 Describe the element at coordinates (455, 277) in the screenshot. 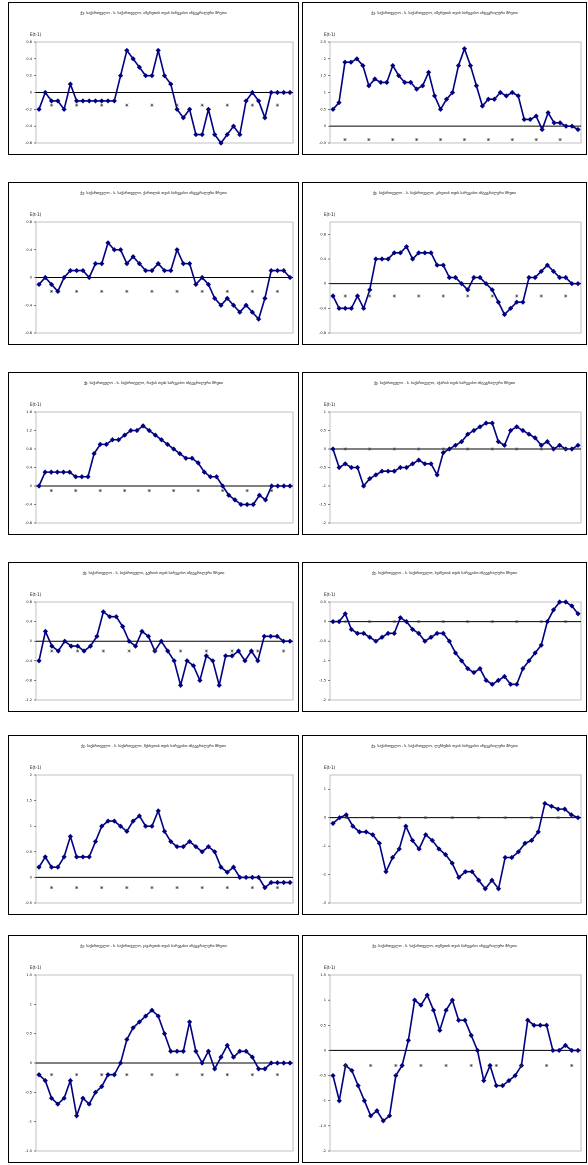

I see `plot-area` at that location.